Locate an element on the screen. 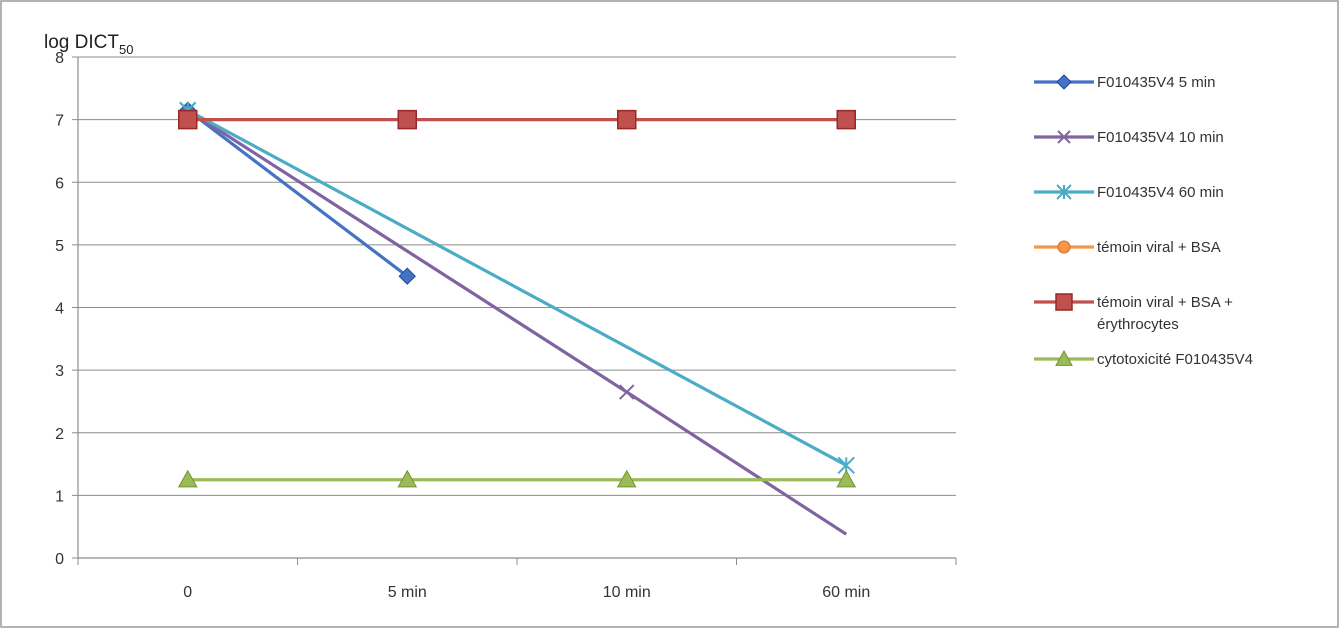  y-tick-label: 5 is located at coordinates (59, 246).